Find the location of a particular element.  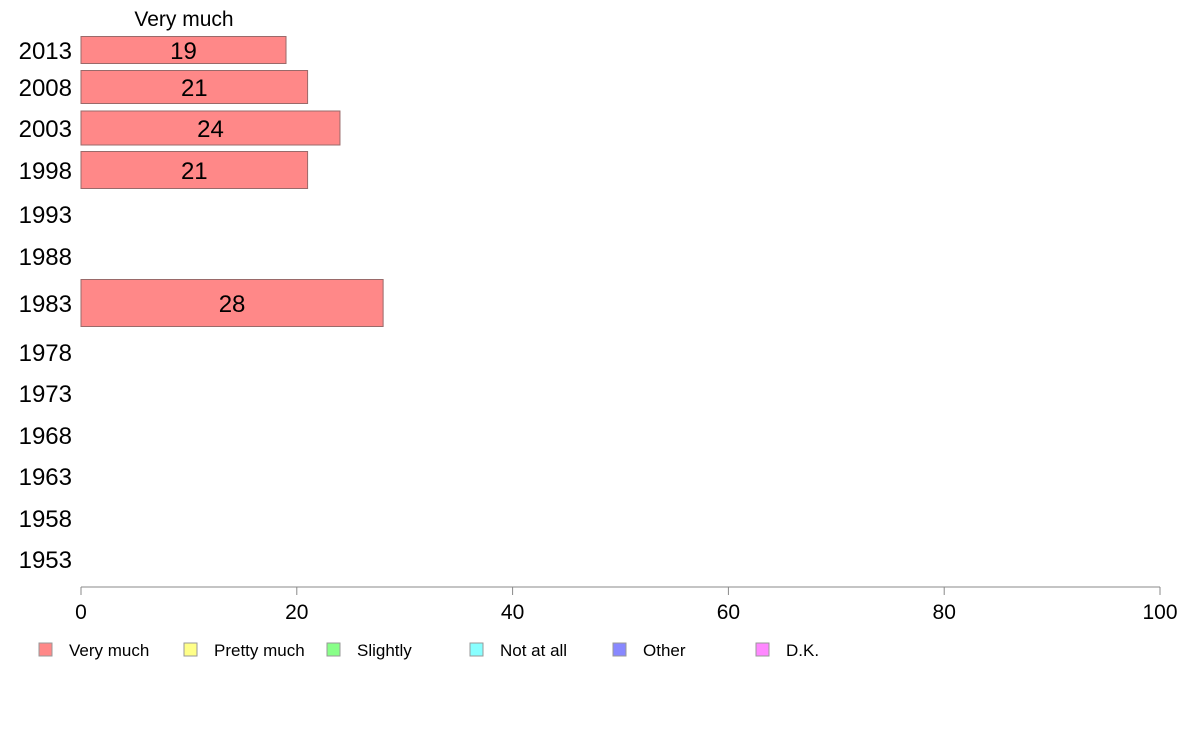

category-label: 2008 is located at coordinates (45, 88).